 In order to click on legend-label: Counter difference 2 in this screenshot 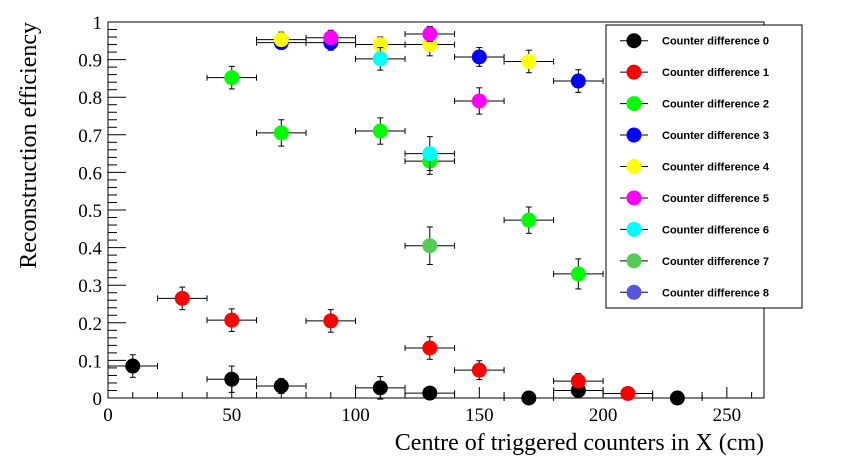, I will do `click(715, 105)`.